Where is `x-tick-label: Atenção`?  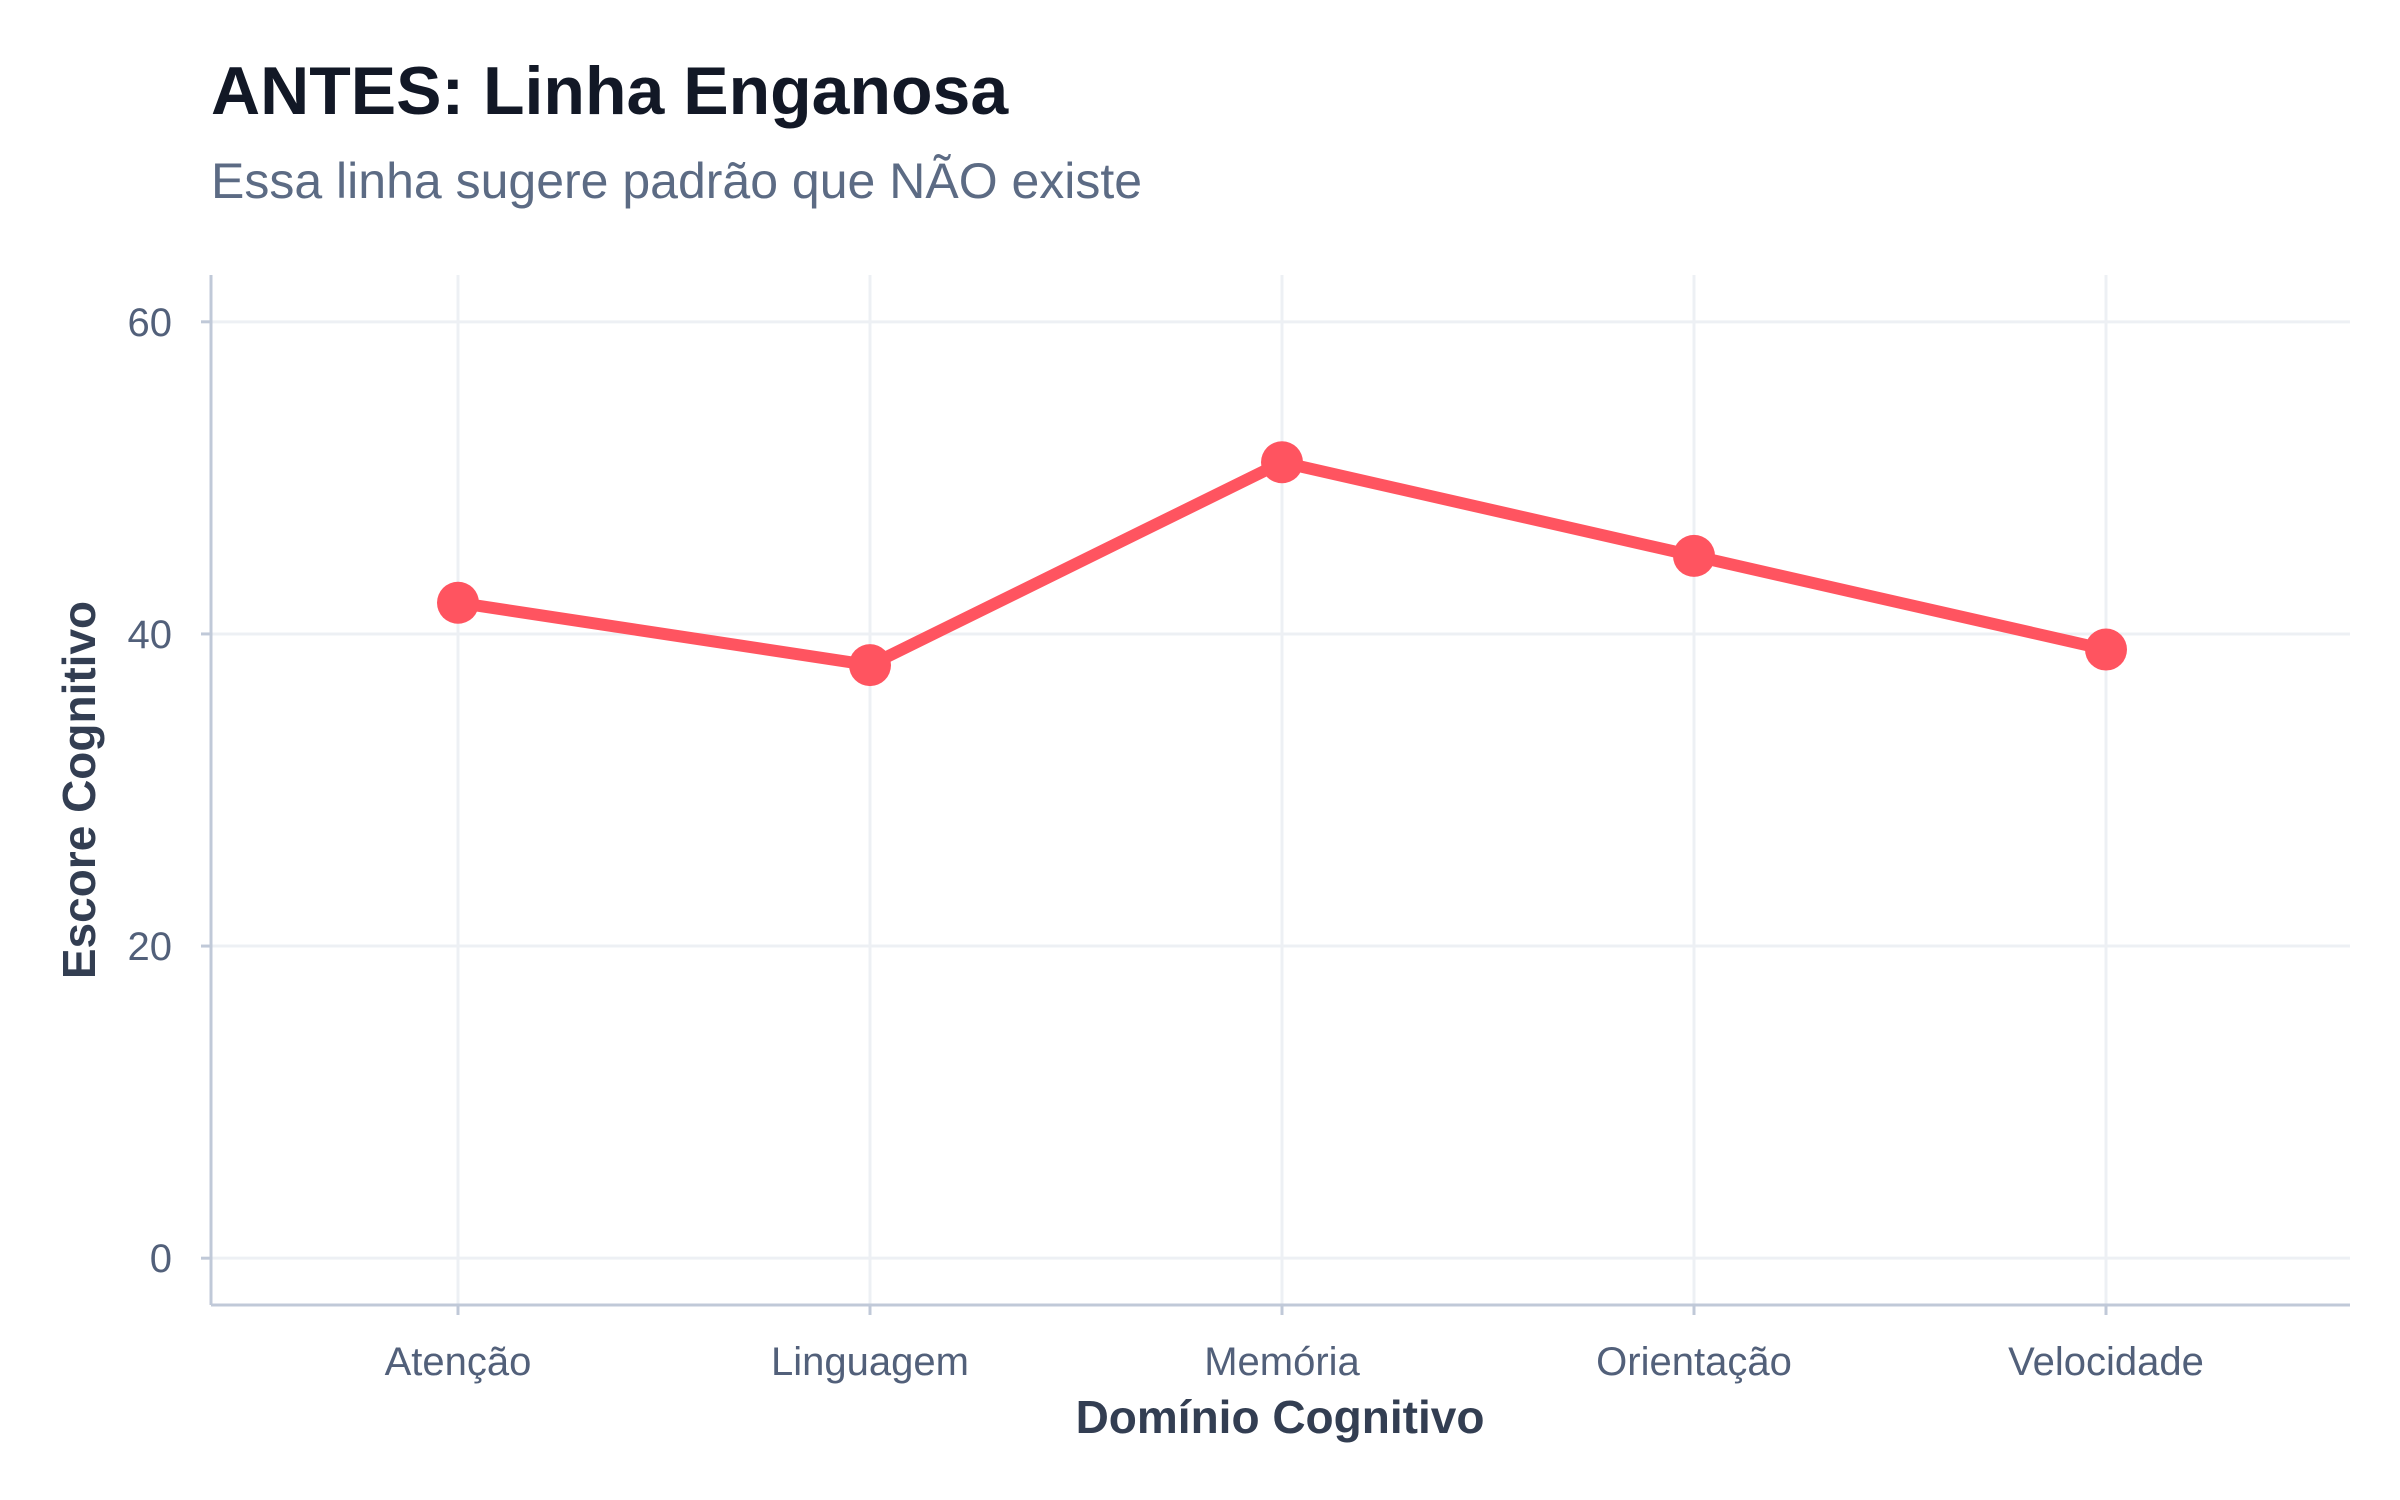 x-tick-label: Atenção is located at coordinates (458, 1362).